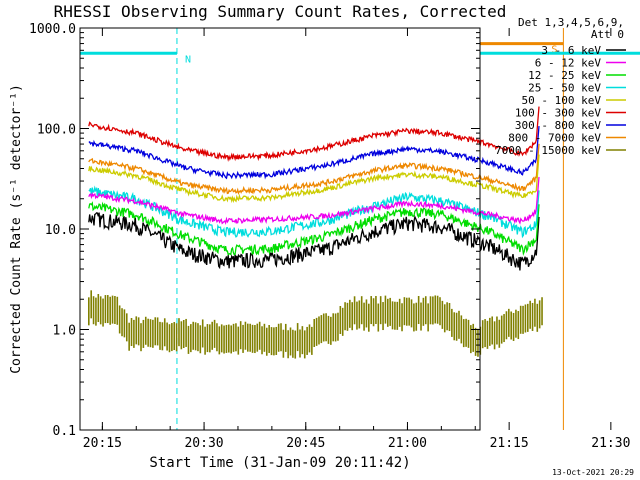  What do you see at coordinates (554, 138) in the screenshot?
I see `legend-label: 800 - 7000 keV` at bounding box center [554, 138].